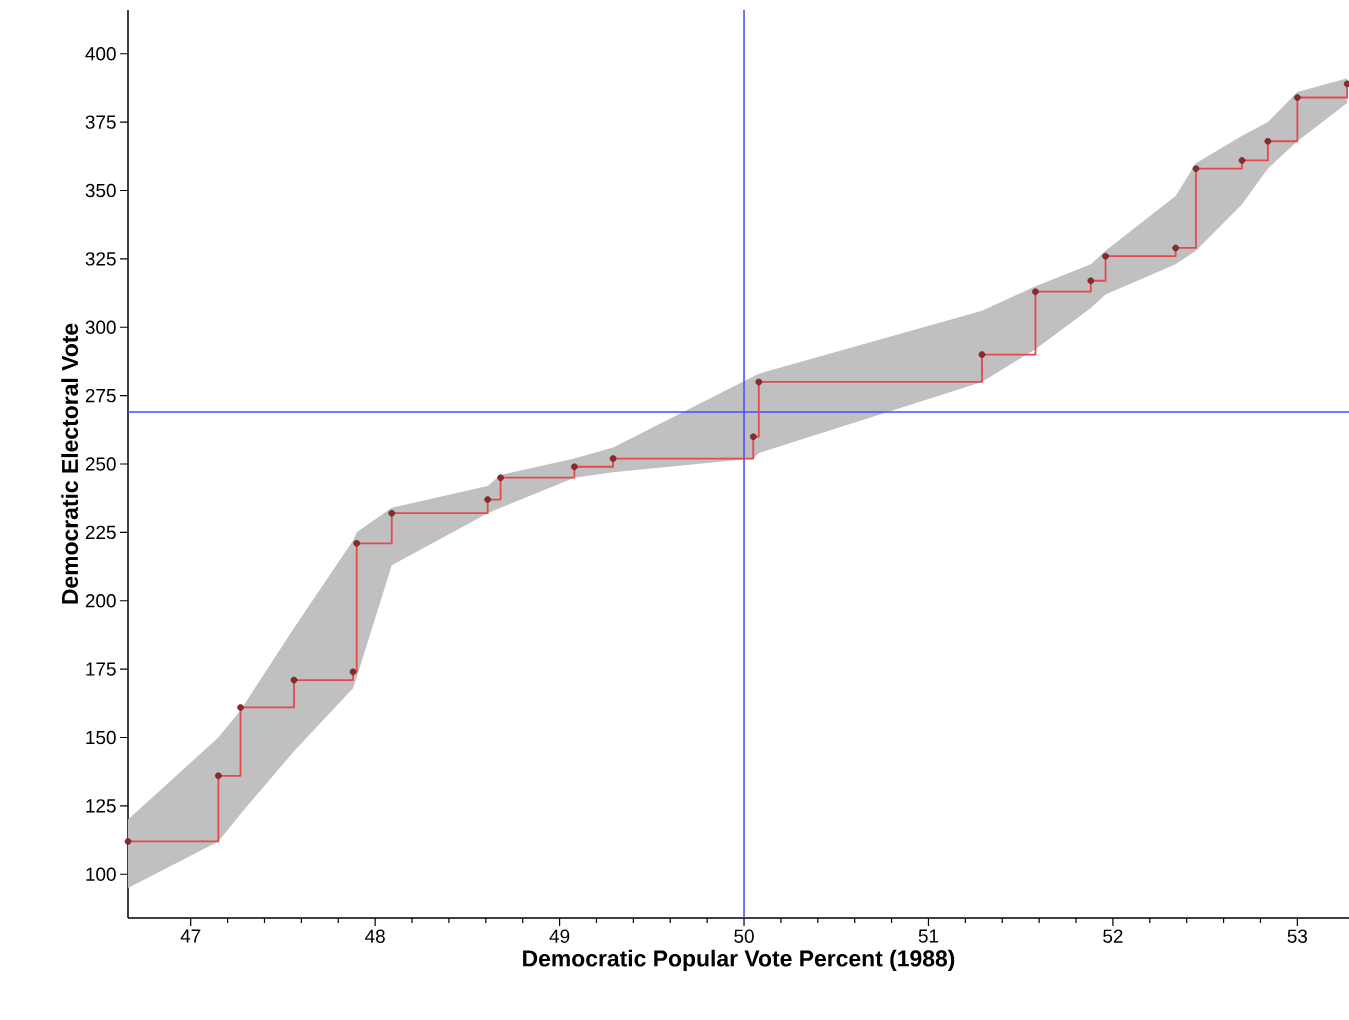 The width and height of the screenshot is (1349, 1020). I want to click on x-tick-label: 50, so click(744, 936).